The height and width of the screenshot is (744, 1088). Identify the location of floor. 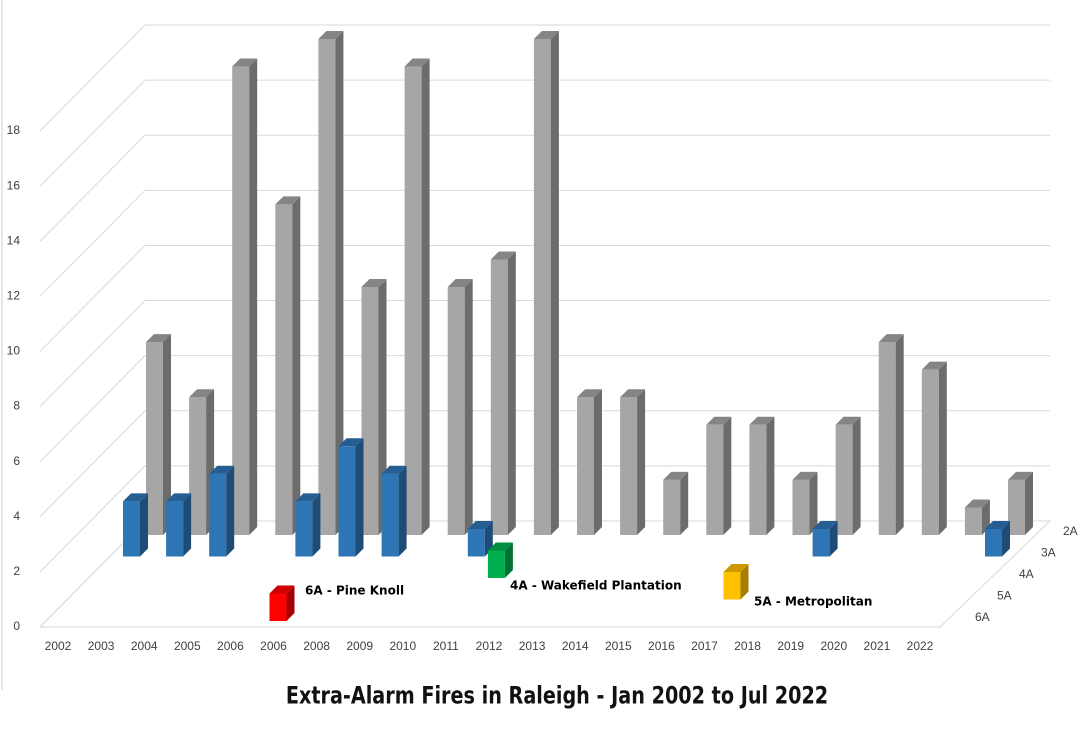
(545, 574).